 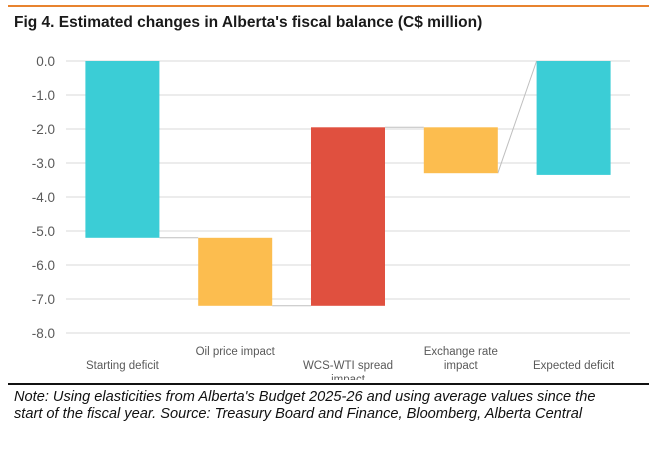 What do you see at coordinates (236, 352) in the screenshot?
I see `x-category-label: Oil price impact` at bounding box center [236, 352].